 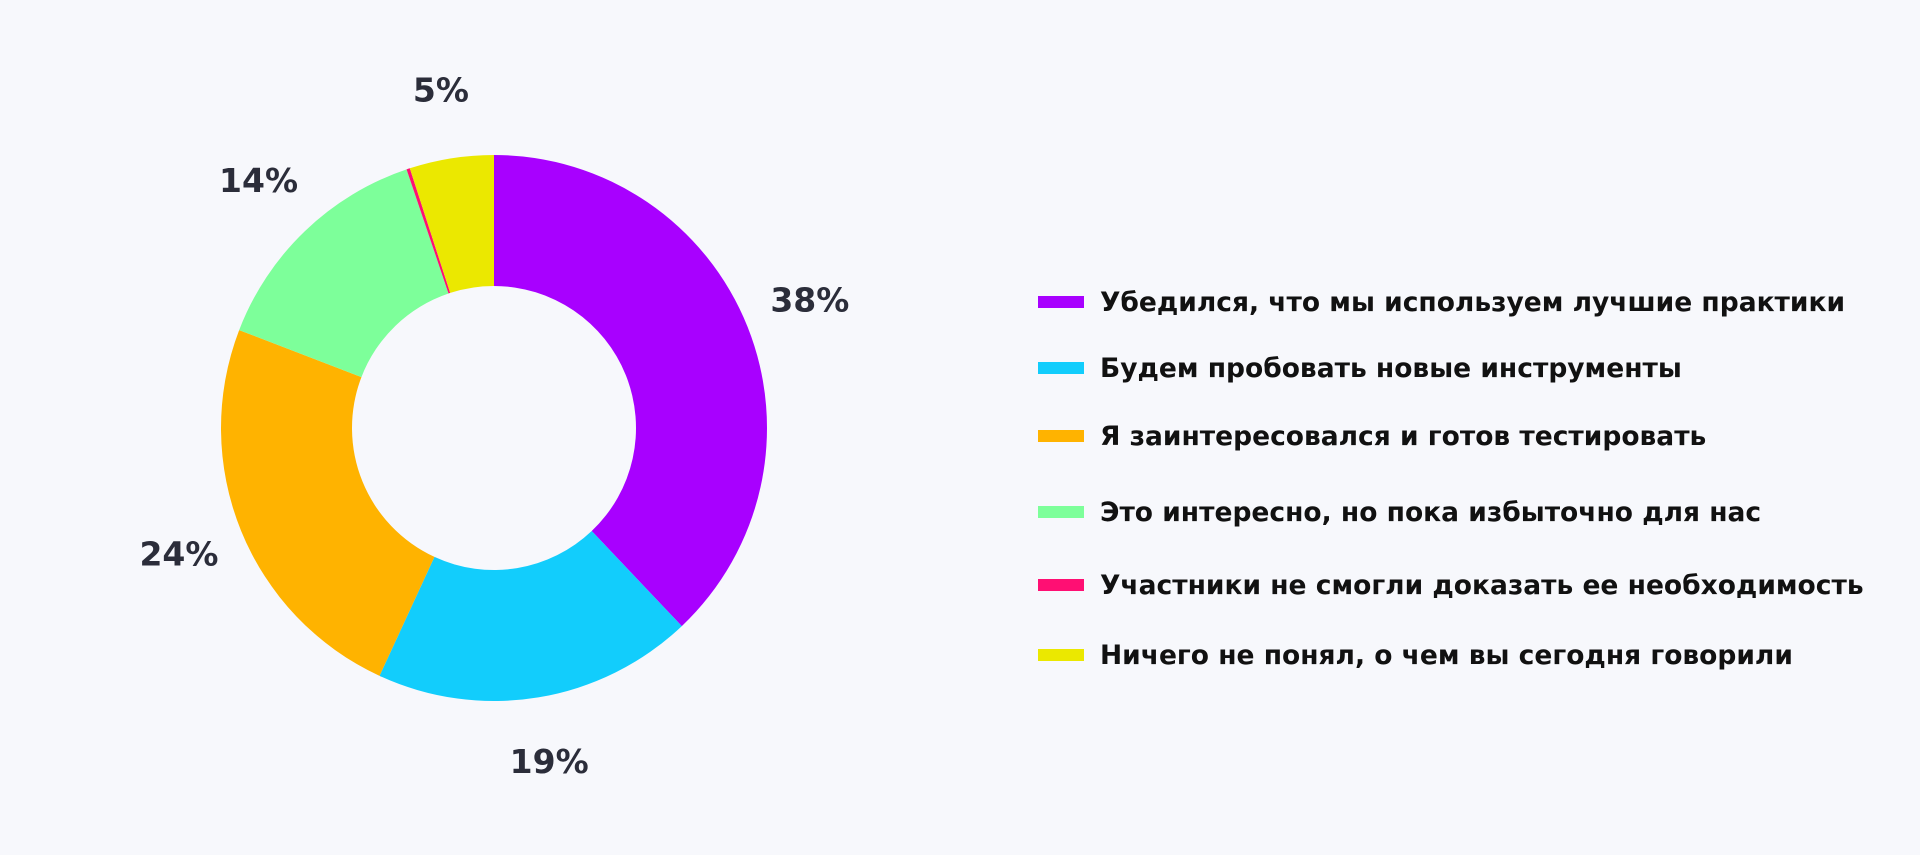 What do you see at coordinates (1431, 512) in the screenshot?
I see `legend-label: Это интересно, но пока избыточно для нас` at bounding box center [1431, 512].